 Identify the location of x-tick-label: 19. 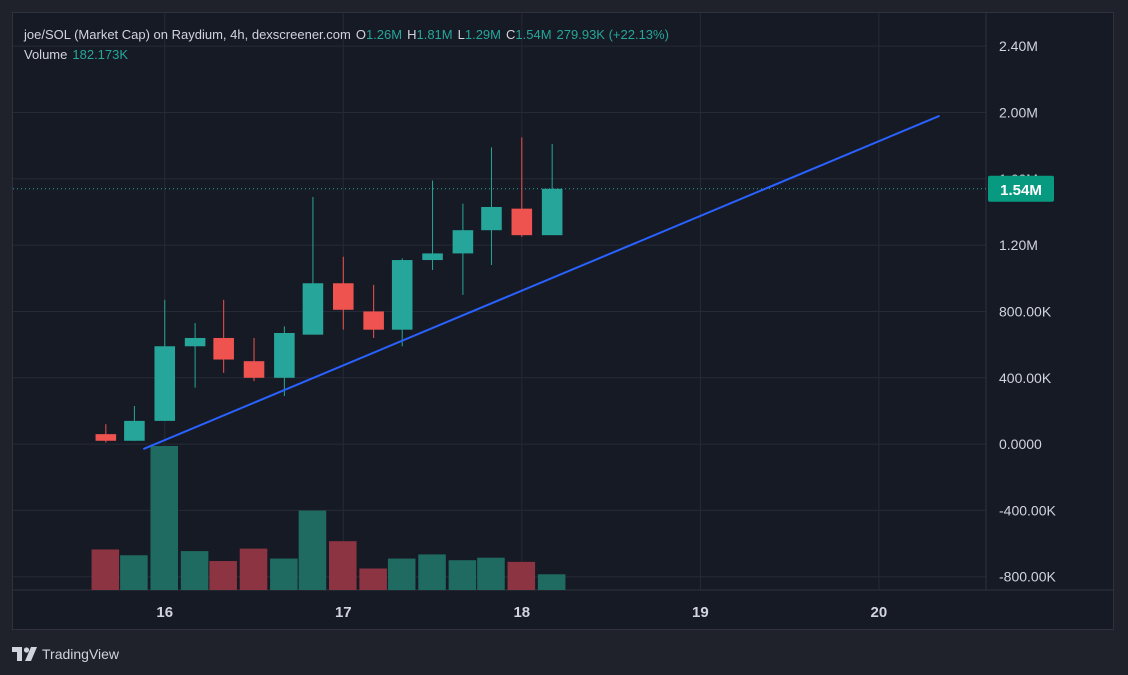
(700, 612).